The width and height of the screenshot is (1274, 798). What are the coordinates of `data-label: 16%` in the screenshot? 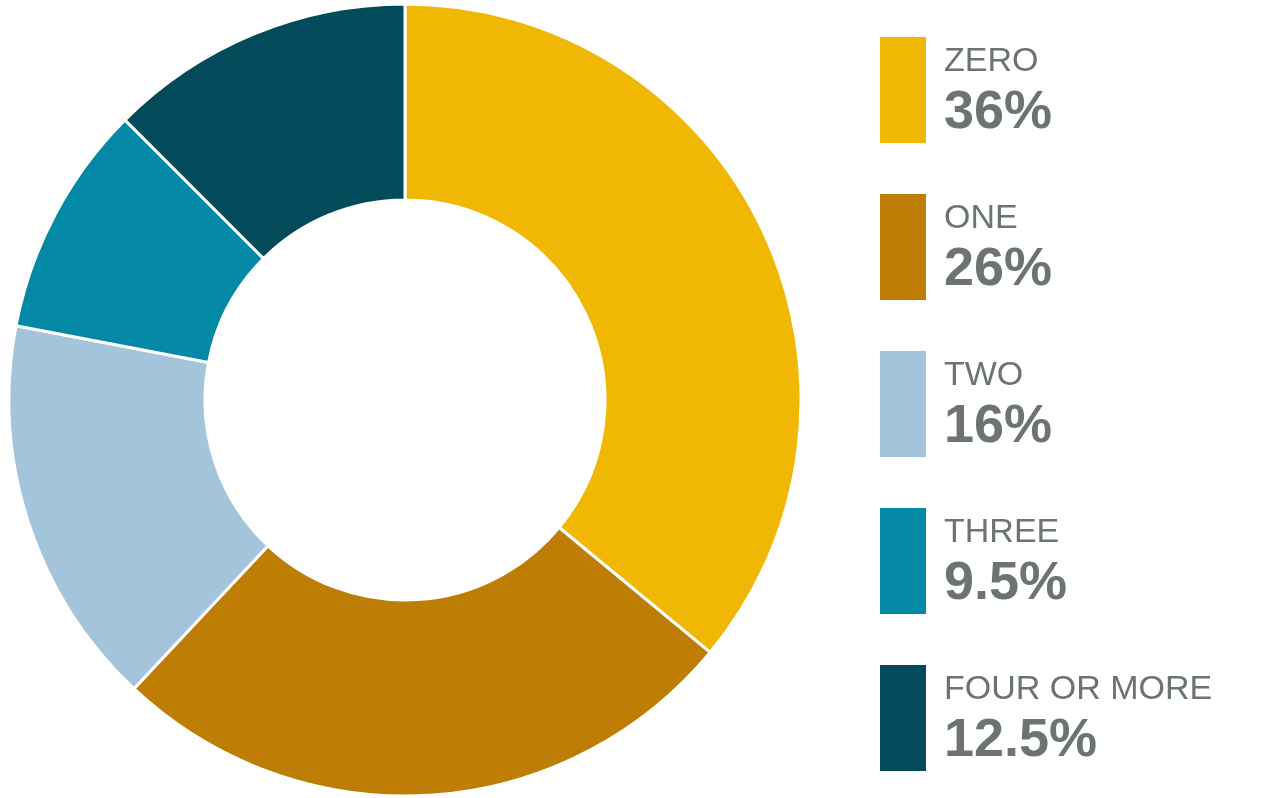 It's located at (998, 423).